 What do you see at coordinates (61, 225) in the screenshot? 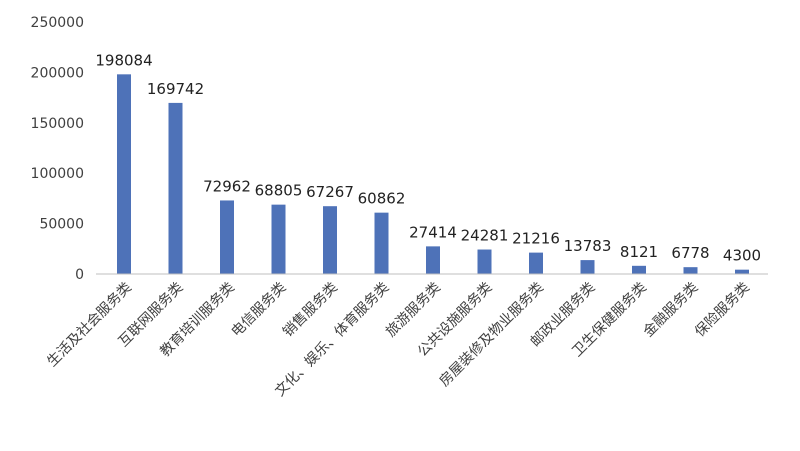
I see `y-tick-label: 50000` at bounding box center [61, 225].